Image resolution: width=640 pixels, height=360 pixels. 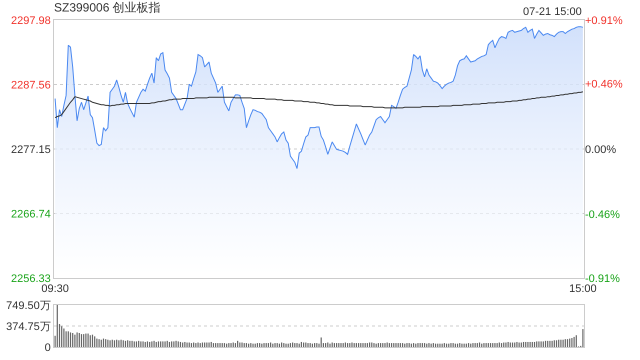 What do you see at coordinates (31, 20) in the screenshot?
I see `y-tick-label: 2297.98` at bounding box center [31, 20].